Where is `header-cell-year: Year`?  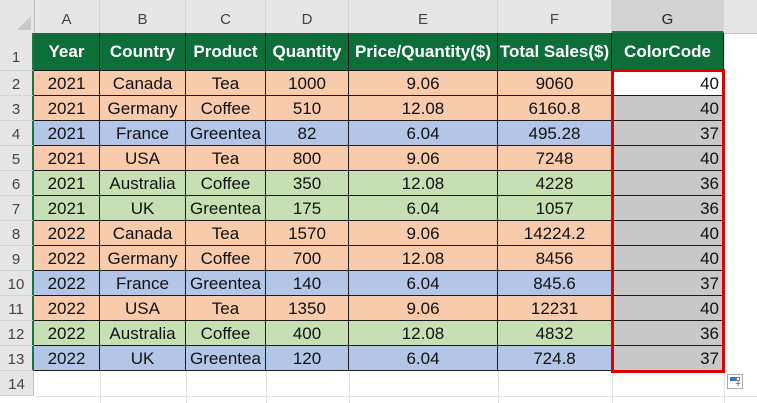
header-cell-year: Year is located at coordinates (67, 52).